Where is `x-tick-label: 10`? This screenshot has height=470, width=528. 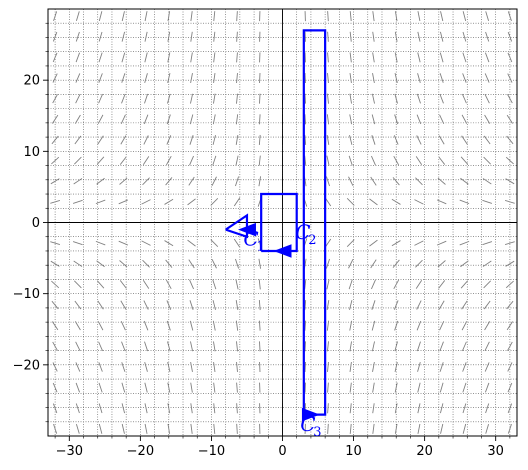 x-tick-label: 10 is located at coordinates (353, 451).